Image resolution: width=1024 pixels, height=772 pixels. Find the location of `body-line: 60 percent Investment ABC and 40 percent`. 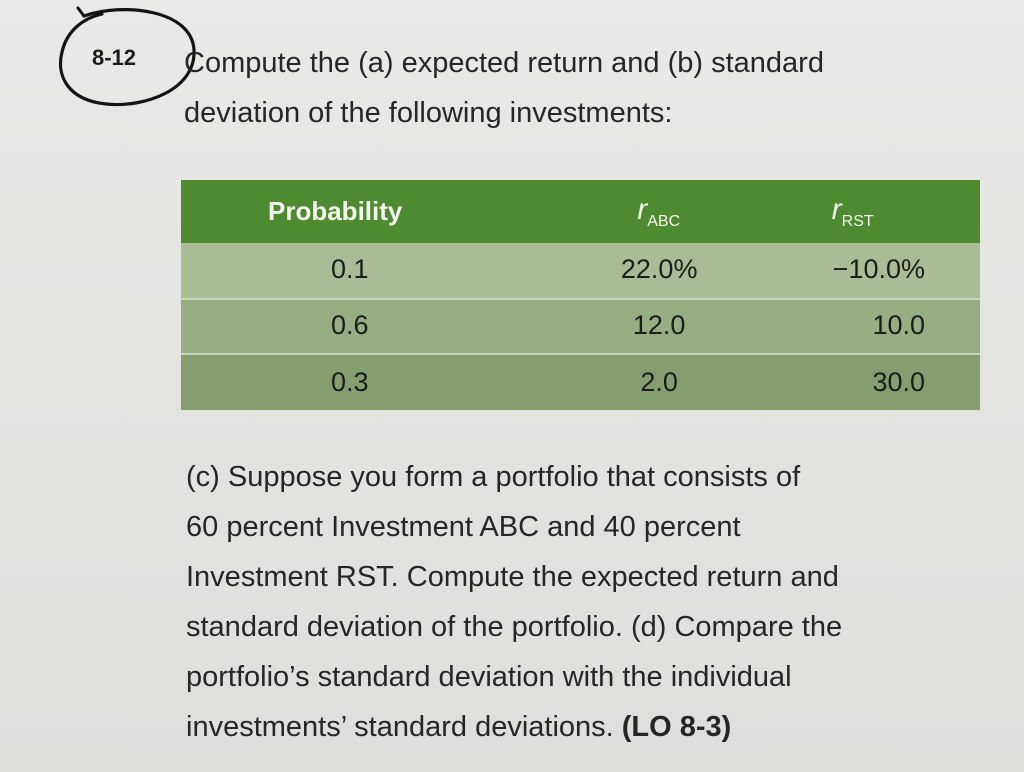

body-line: 60 percent Investment ABC and 40 percent is located at coordinates (463, 527).